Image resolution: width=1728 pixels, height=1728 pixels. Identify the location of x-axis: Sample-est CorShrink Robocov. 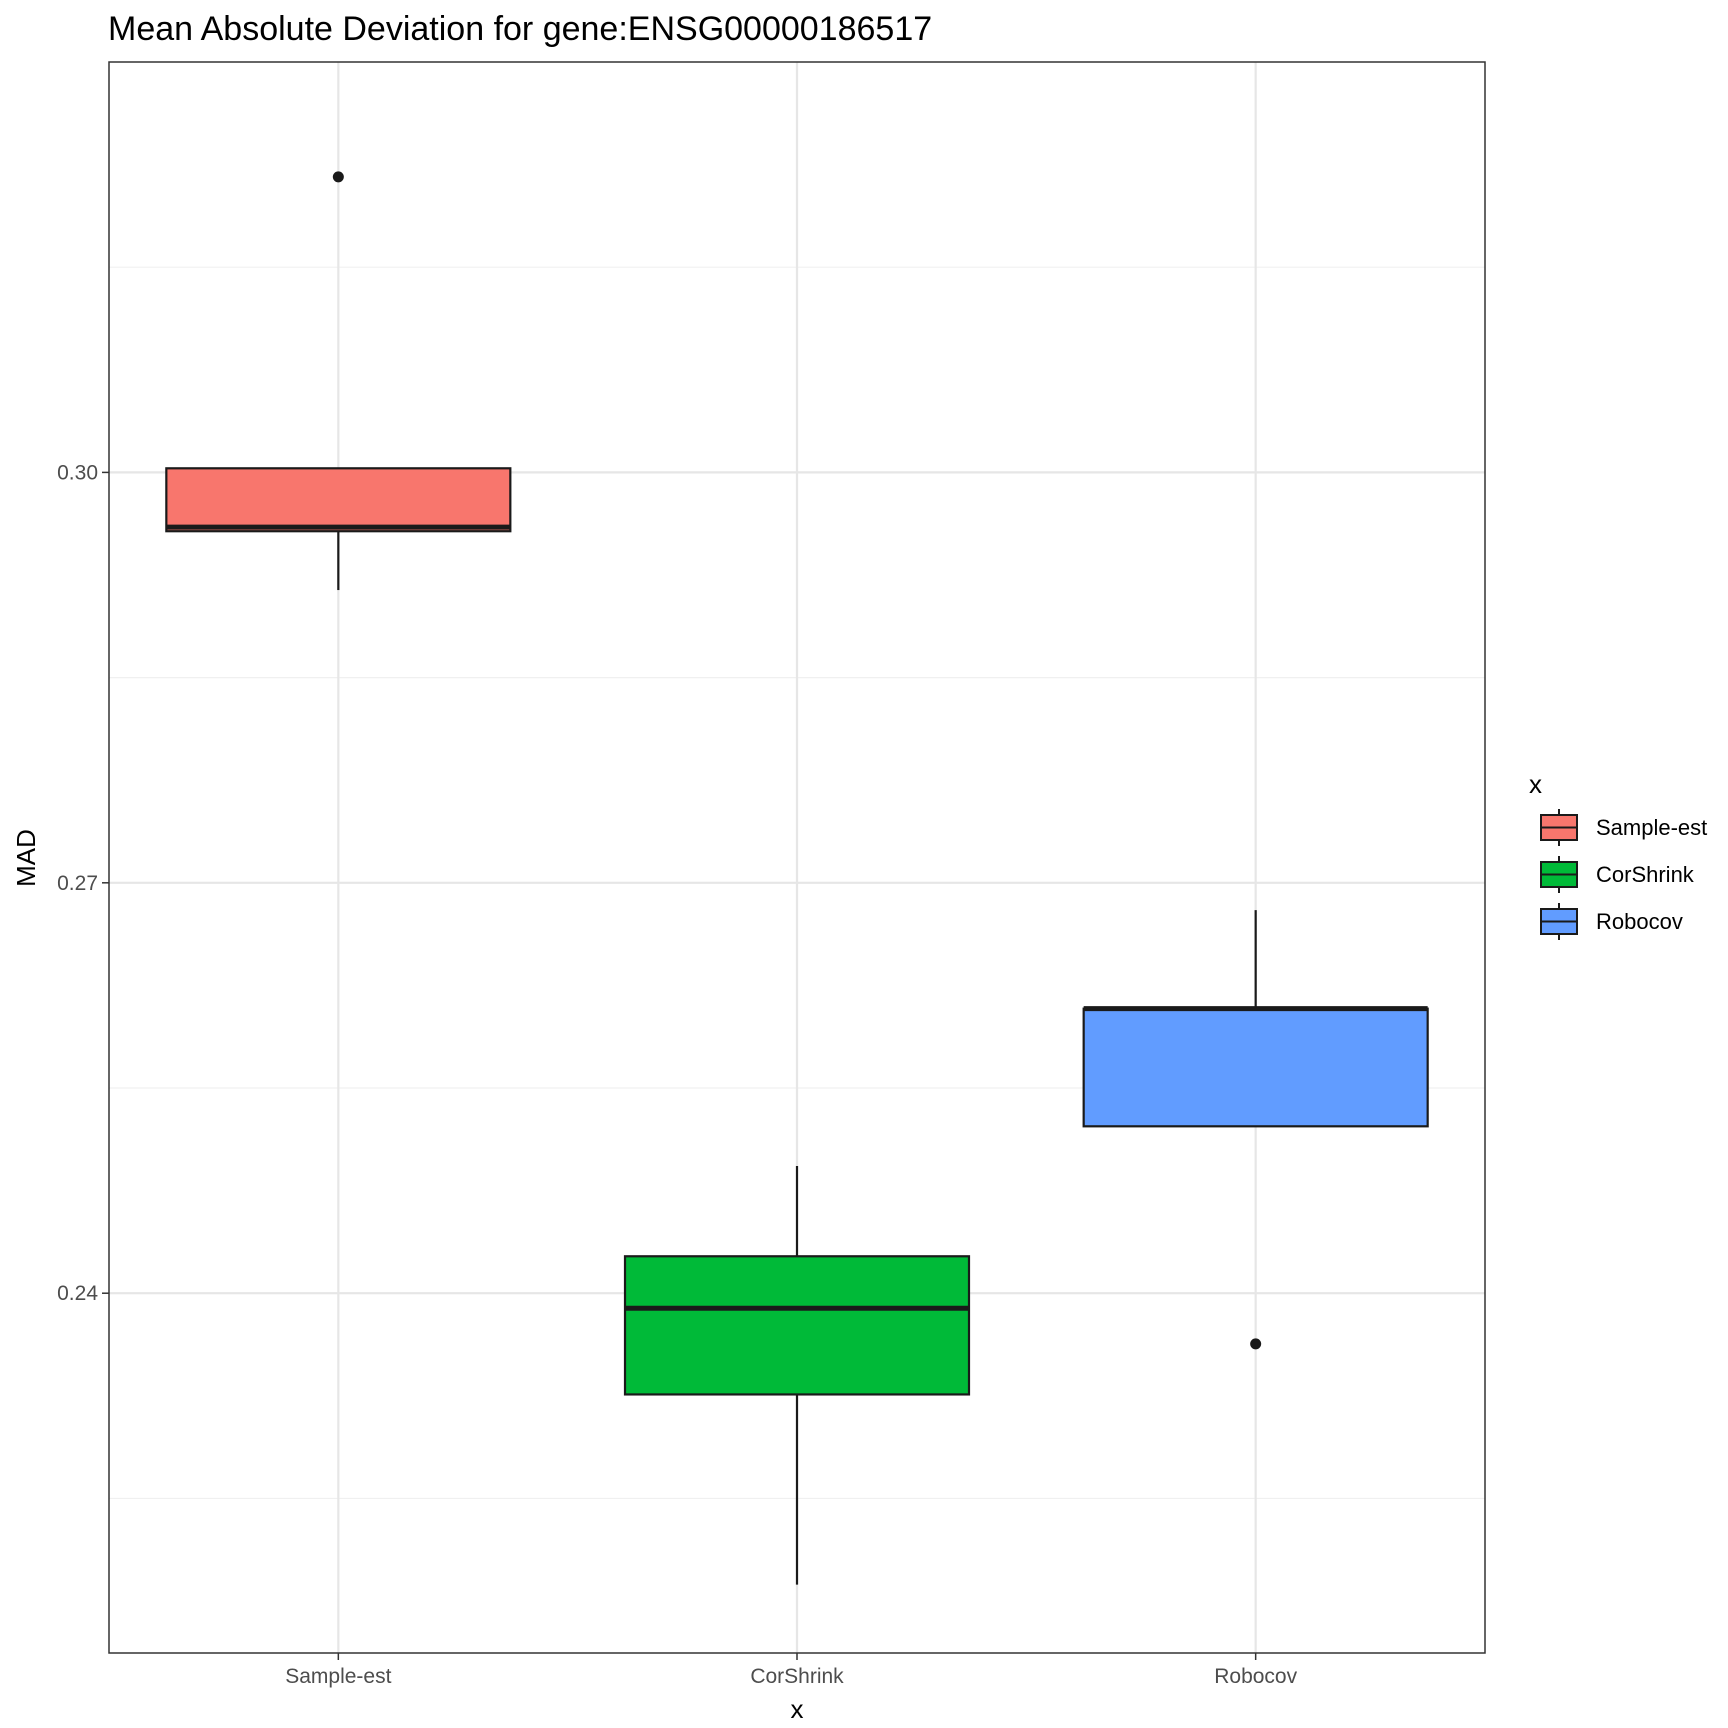
(791, 1670).